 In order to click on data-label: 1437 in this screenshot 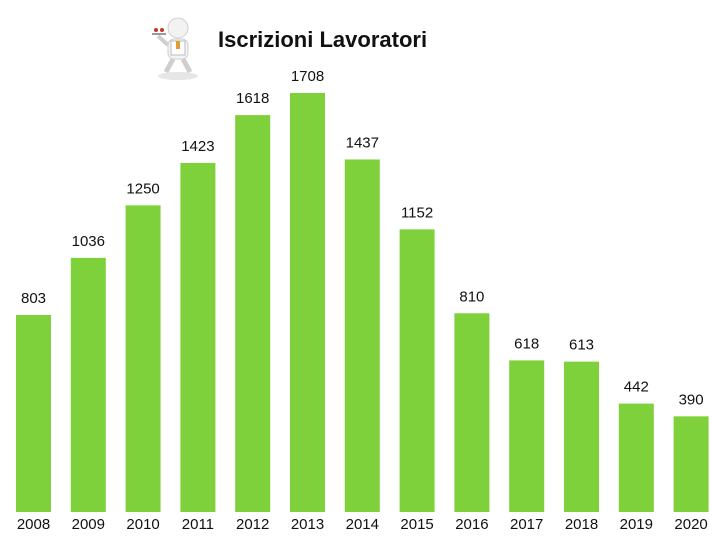, I will do `click(362, 142)`.